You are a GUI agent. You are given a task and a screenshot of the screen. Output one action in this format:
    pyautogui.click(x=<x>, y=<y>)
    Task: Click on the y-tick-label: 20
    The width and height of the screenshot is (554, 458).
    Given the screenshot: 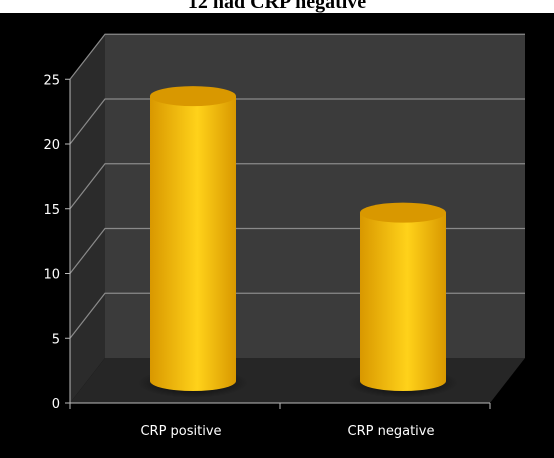 What is the action you would take?
    pyautogui.click(x=51, y=145)
    